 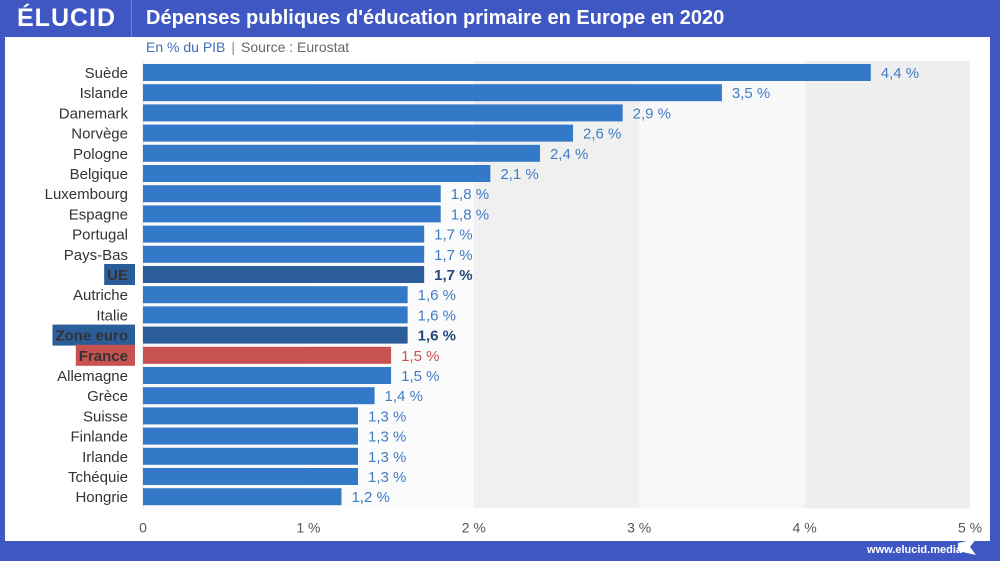 What do you see at coordinates (639, 527) in the screenshot?
I see `x-tick-label: 3 %` at bounding box center [639, 527].